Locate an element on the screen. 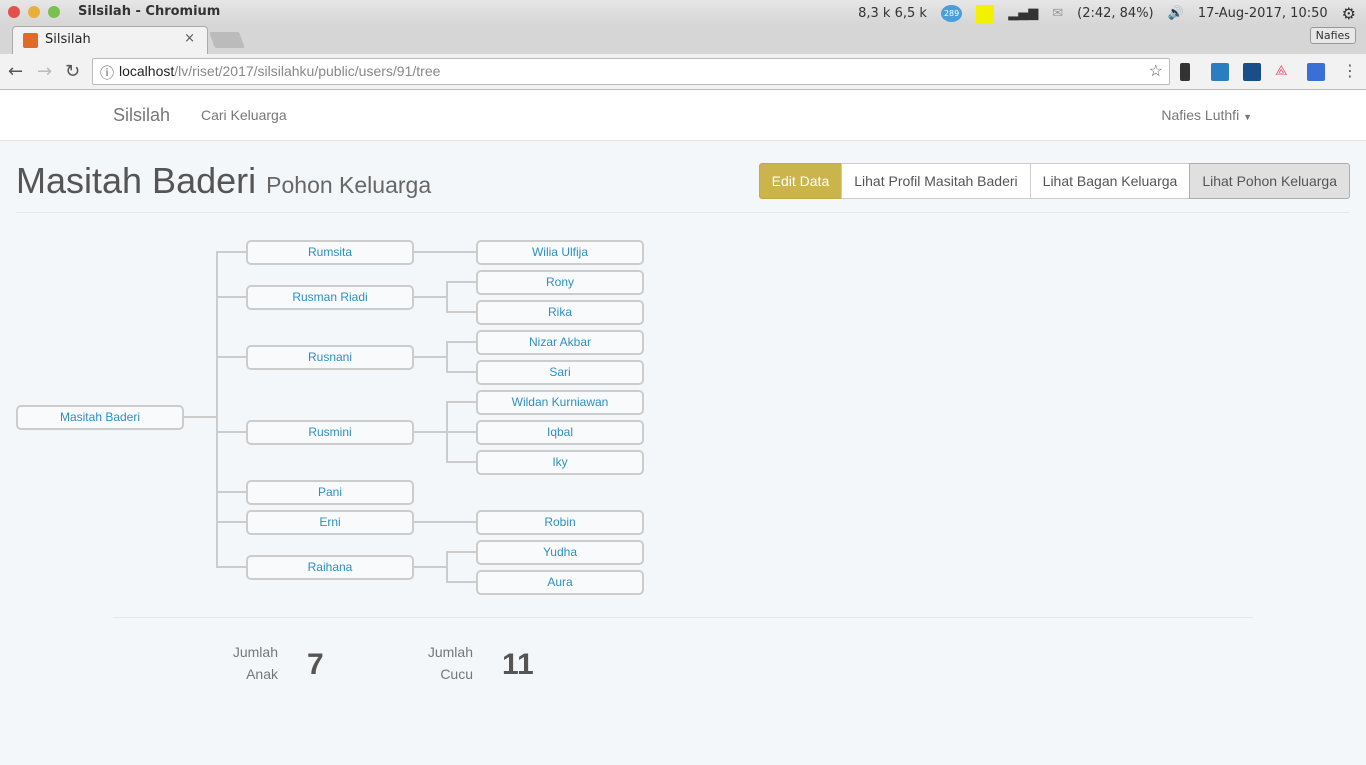 This screenshot has width=1366, height=765. grandchild-node: Sari is located at coordinates (560, 372).